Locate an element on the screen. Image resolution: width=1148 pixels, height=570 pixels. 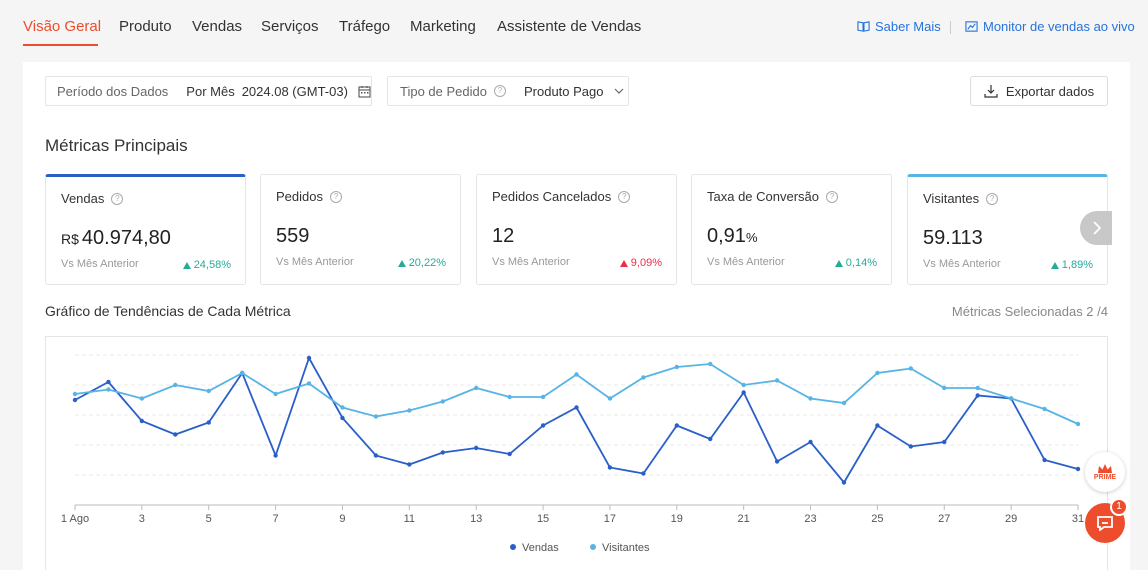
tab-produto: Produto is located at coordinates (145, 26).